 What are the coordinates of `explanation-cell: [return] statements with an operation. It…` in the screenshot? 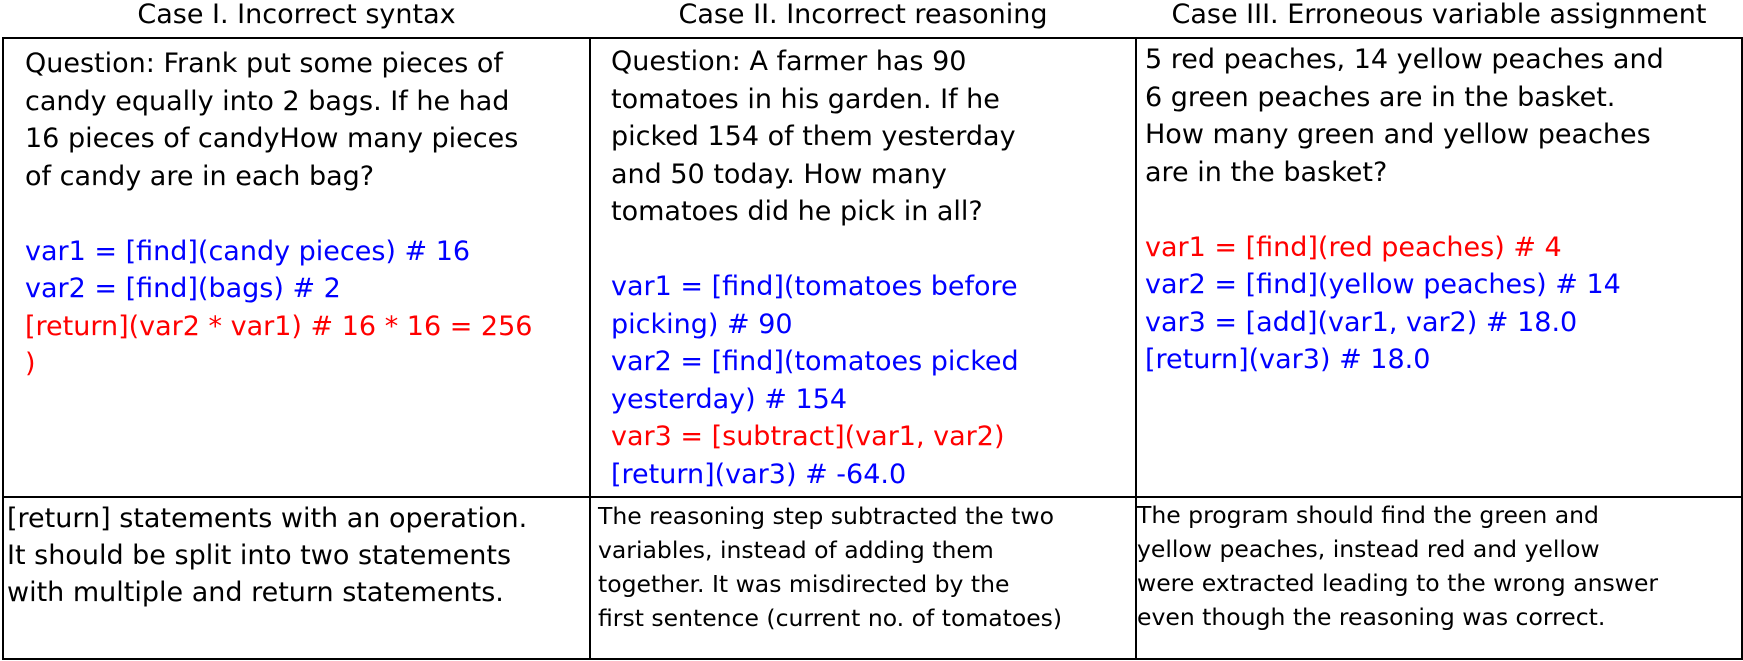 It's located at (296, 578).